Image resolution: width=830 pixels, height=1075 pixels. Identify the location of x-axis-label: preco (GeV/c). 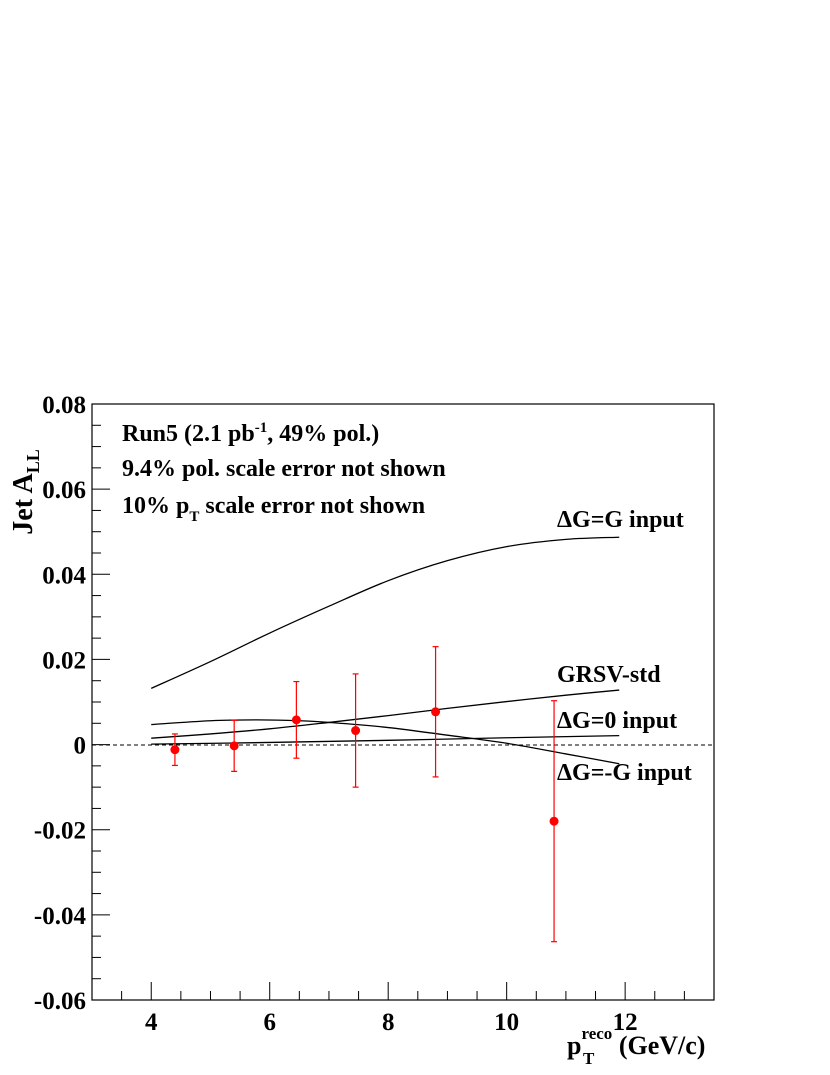
(636, 1042).